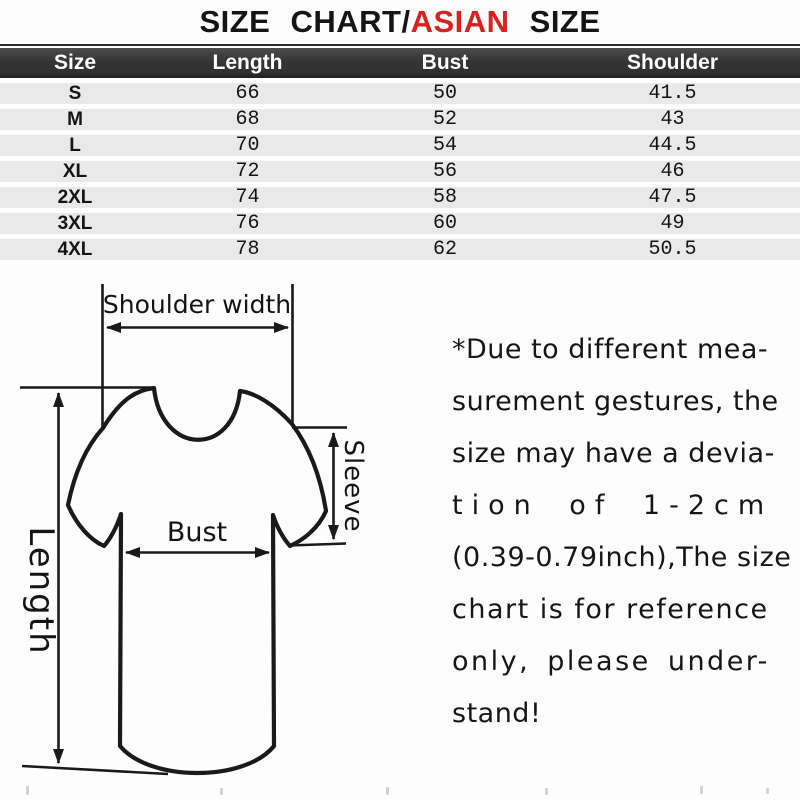 This screenshot has height=800, width=800. Describe the element at coordinates (400, 223) in the screenshot. I see `table-row: 3XL 76 60 49` at that location.